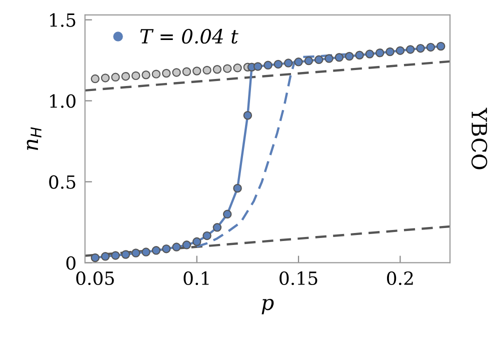  What do you see at coordinates (189, 36) in the screenshot?
I see `legend-label: T = 0.04 t` at bounding box center [189, 36].